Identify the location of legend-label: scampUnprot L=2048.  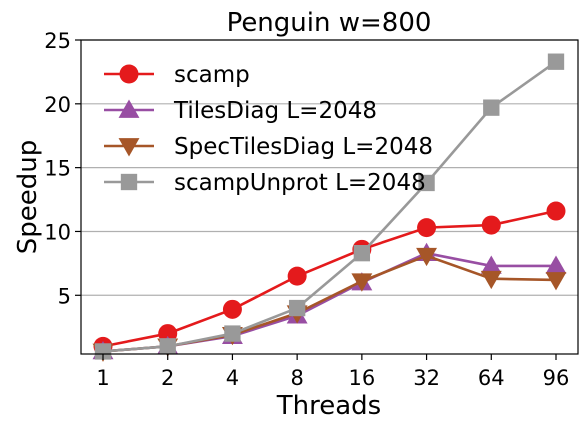
(300, 183).